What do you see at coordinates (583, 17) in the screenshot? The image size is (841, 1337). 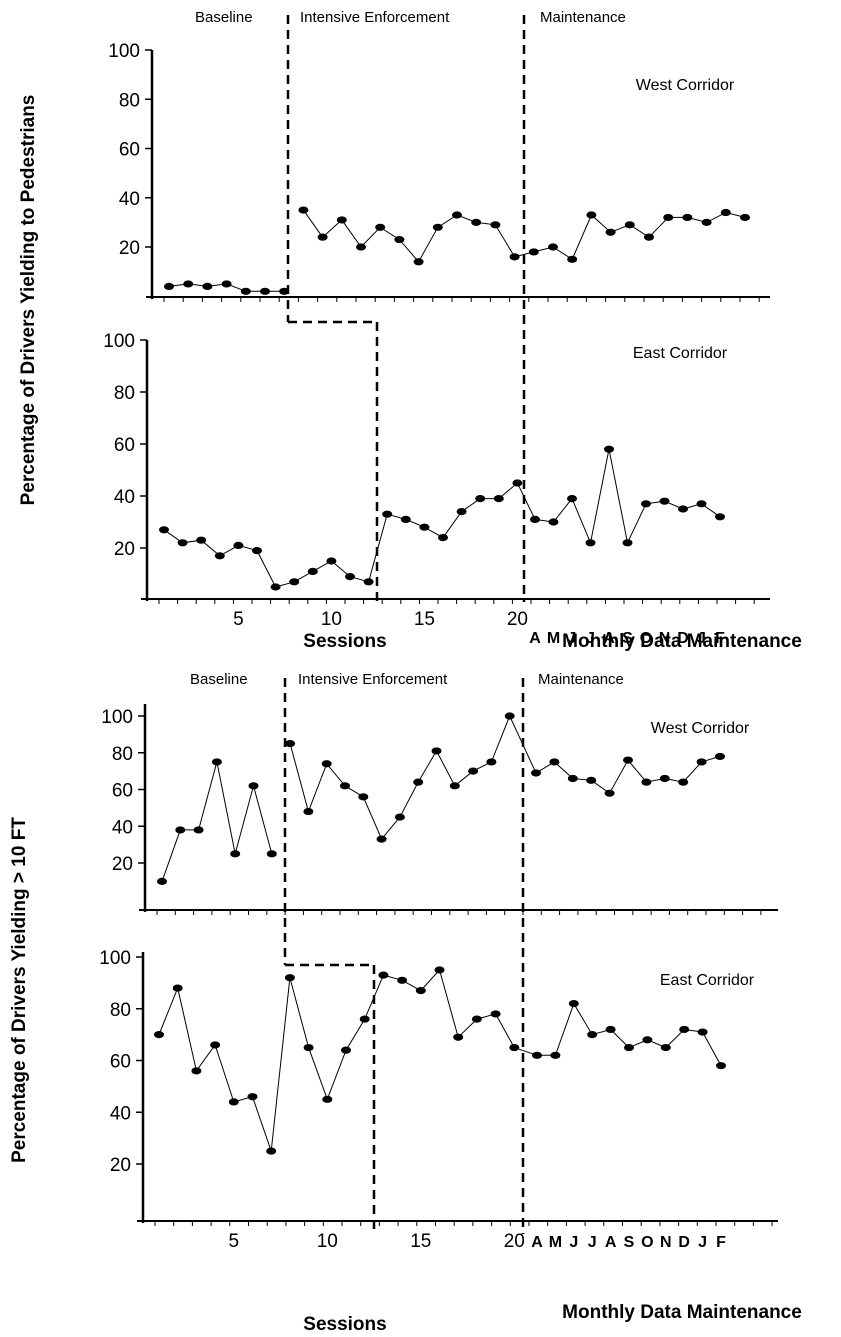 I see `phase-label-maintenance-top: Maintenance` at bounding box center [583, 17].